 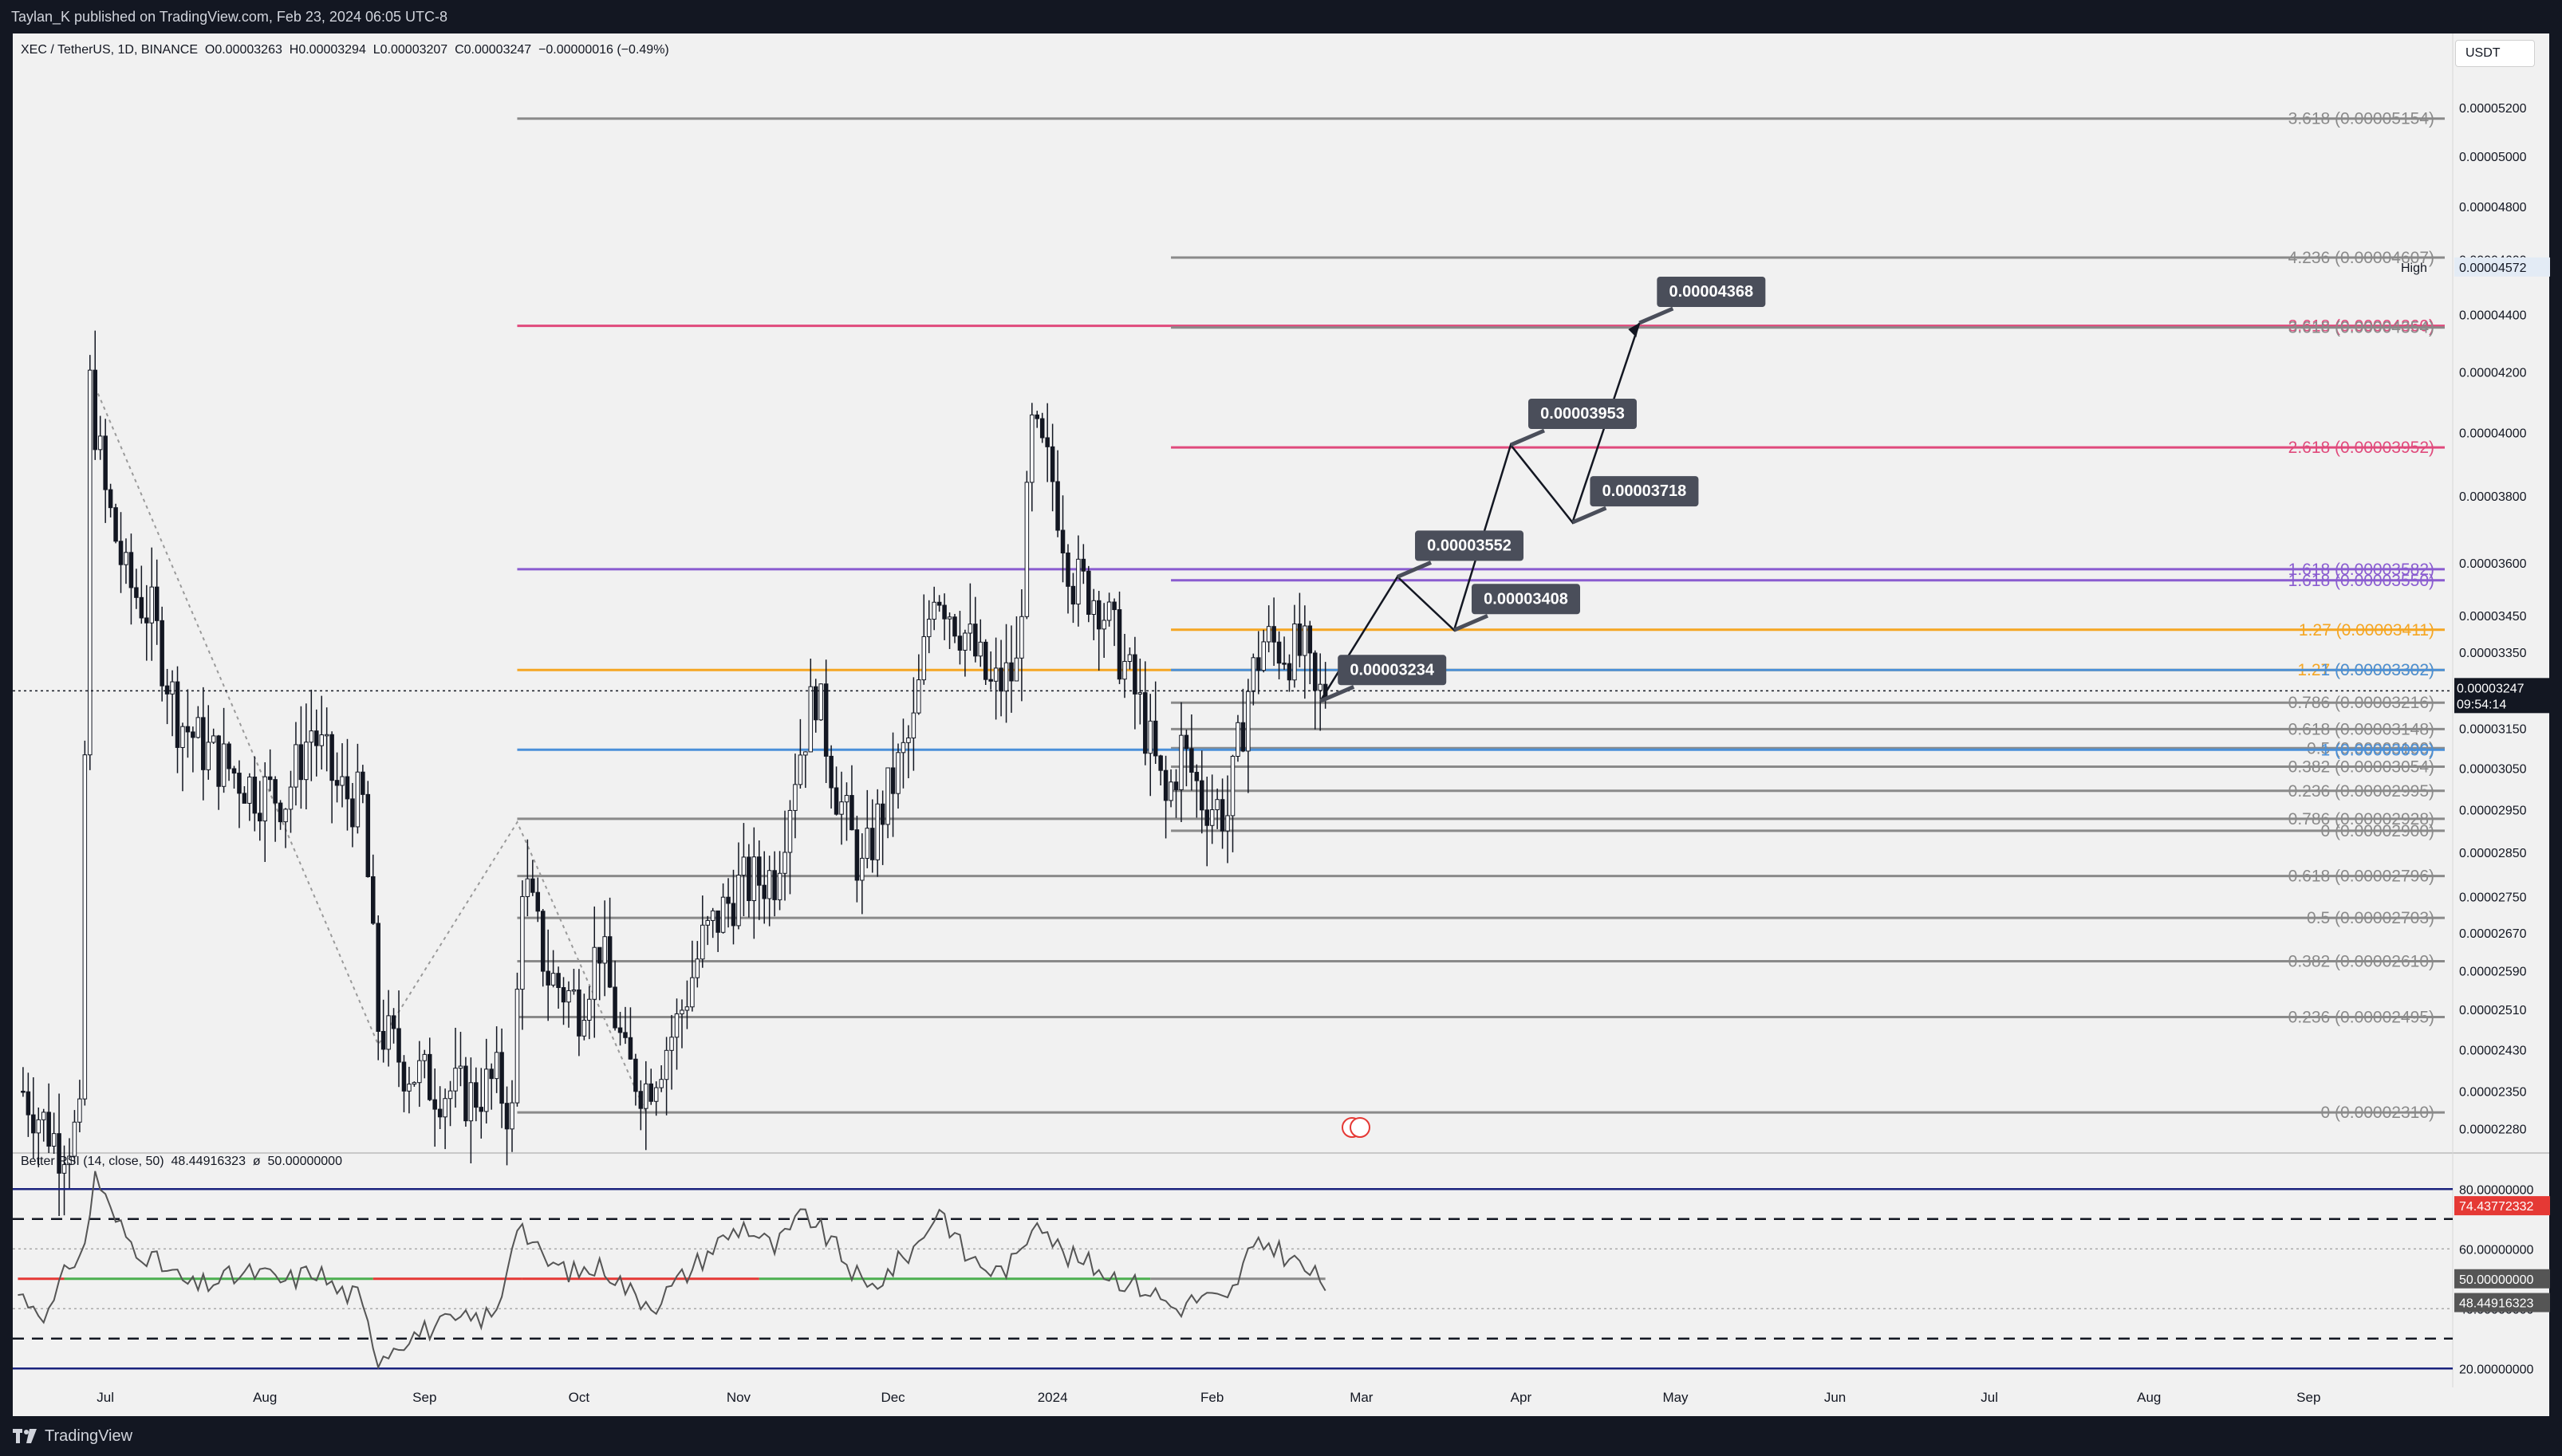 I want to click on fib-level-label: 0.618 (0.00002796), so click(x=2361, y=877).